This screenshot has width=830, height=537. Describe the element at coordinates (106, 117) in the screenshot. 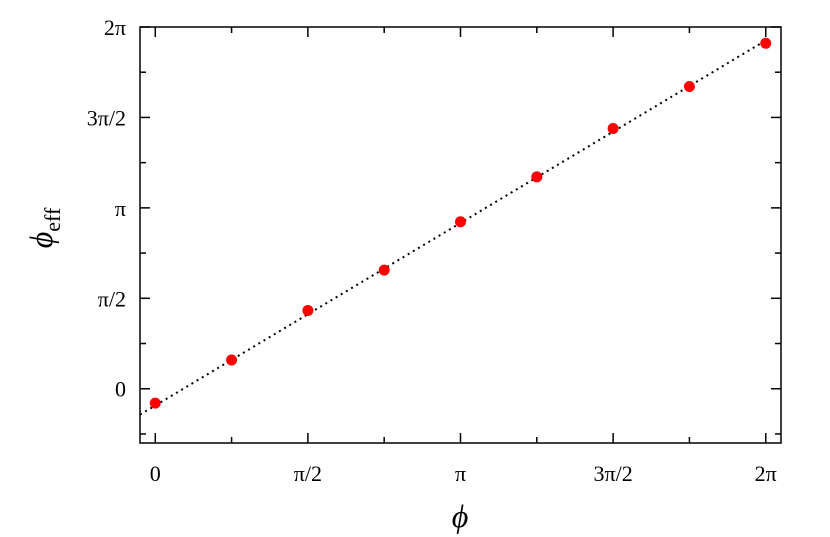

I see `y-tick-label: 3π/2` at that location.